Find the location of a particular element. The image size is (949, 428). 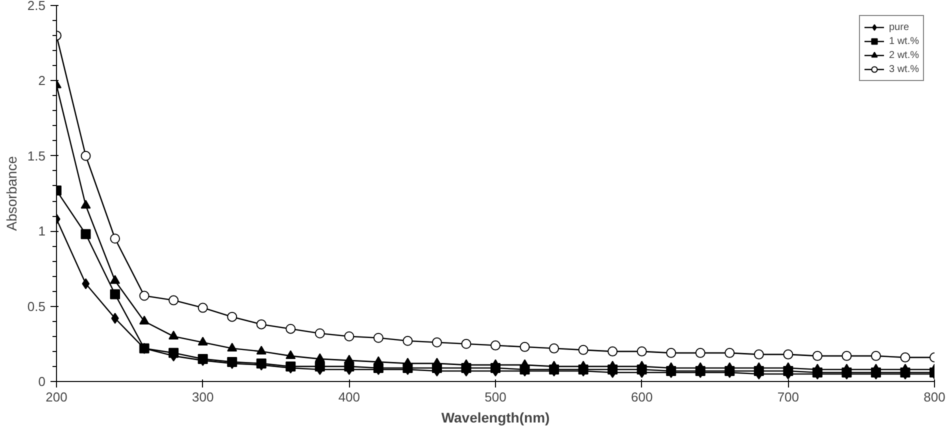

x-tick-label: 700 is located at coordinates (788, 397).